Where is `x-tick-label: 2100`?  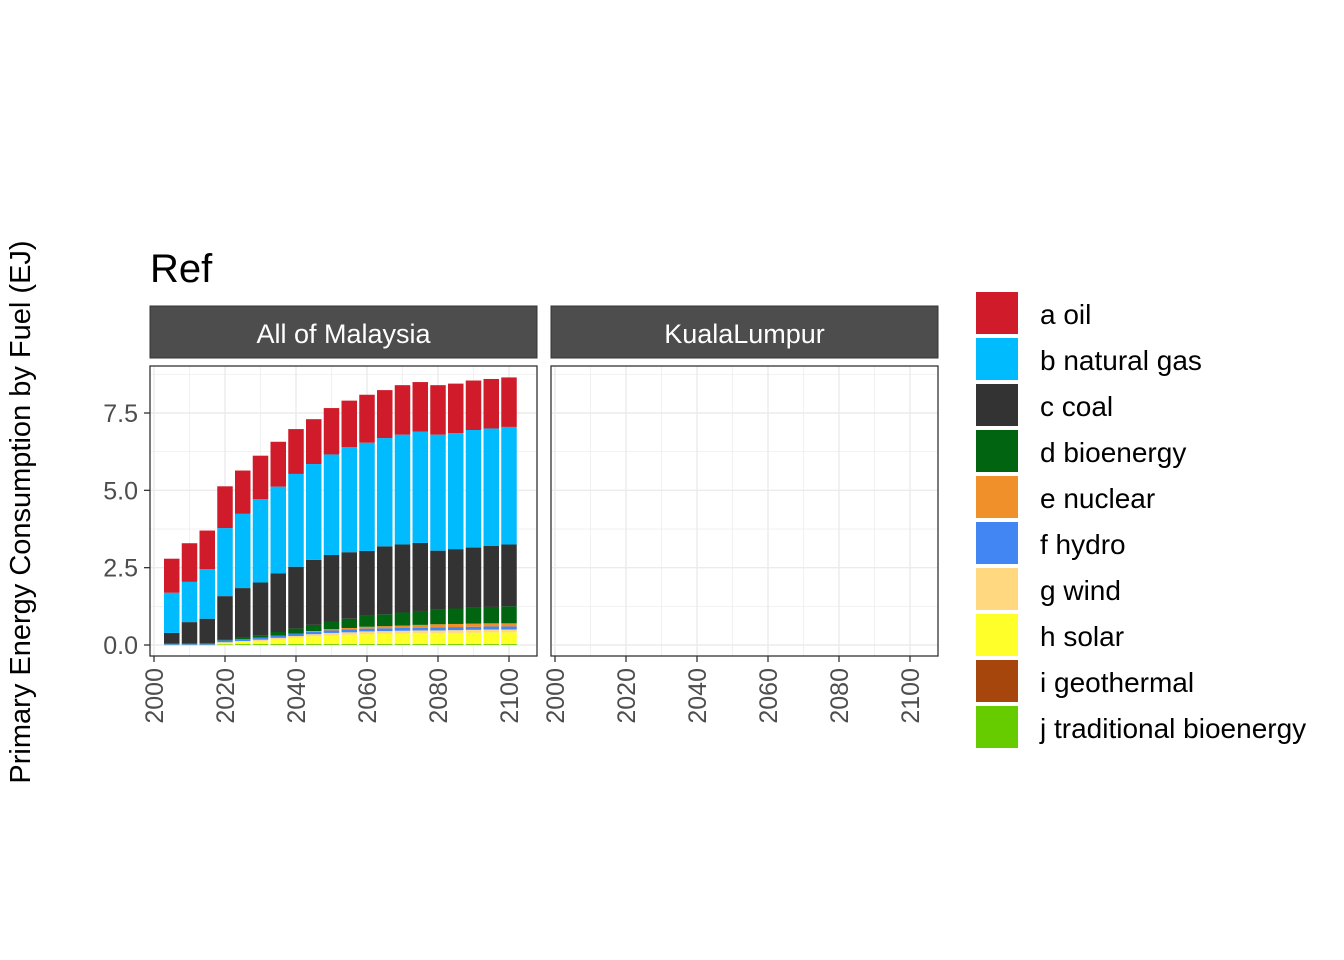 x-tick-label: 2100 is located at coordinates (911, 696).